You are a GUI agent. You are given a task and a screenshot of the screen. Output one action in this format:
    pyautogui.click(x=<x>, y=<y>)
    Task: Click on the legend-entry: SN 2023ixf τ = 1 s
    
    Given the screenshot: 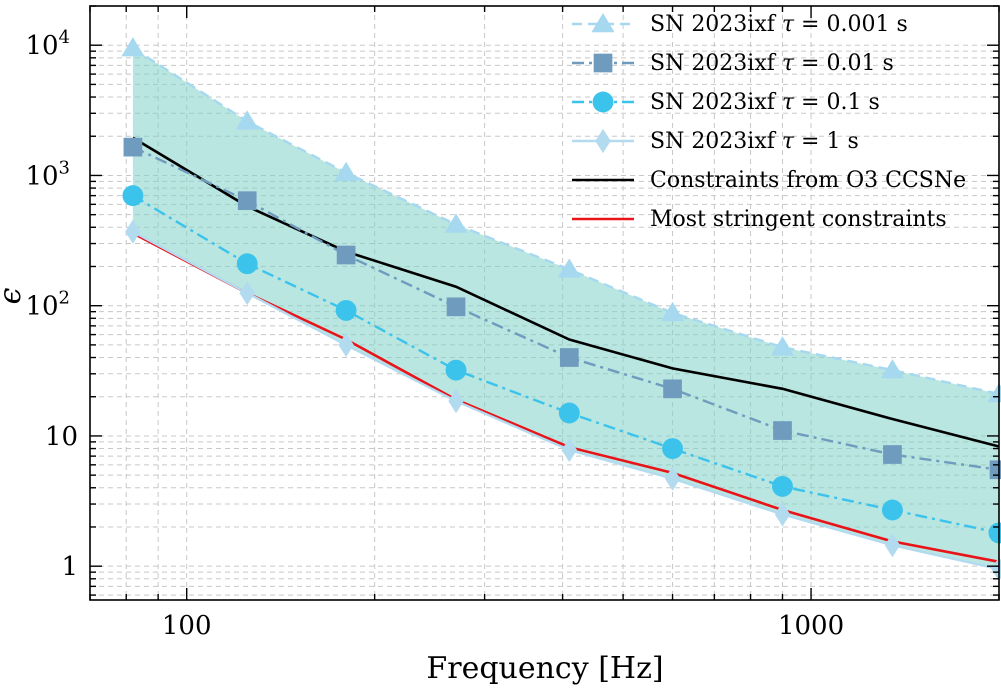 What is the action you would take?
    pyautogui.click(x=715, y=141)
    